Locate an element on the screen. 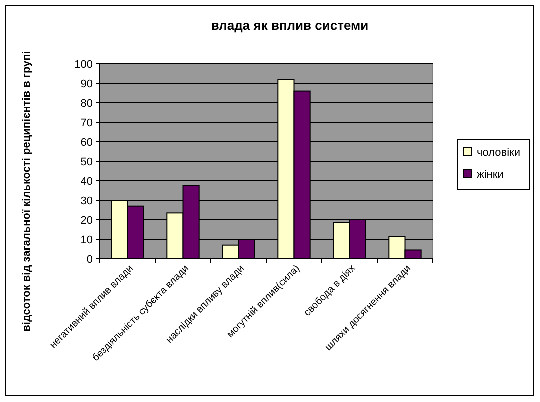  y-tick-label: 90 is located at coordinates (86, 84).